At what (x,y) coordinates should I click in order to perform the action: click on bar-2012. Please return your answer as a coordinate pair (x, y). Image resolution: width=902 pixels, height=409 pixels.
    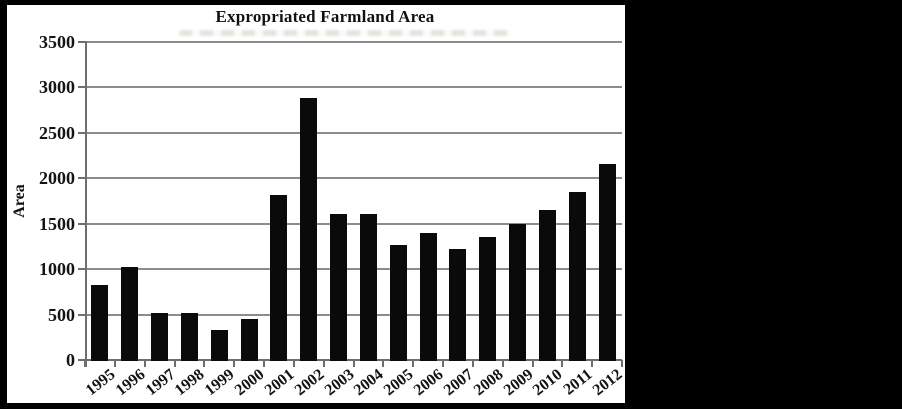
    Looking at the image, I should click on (607, 262).